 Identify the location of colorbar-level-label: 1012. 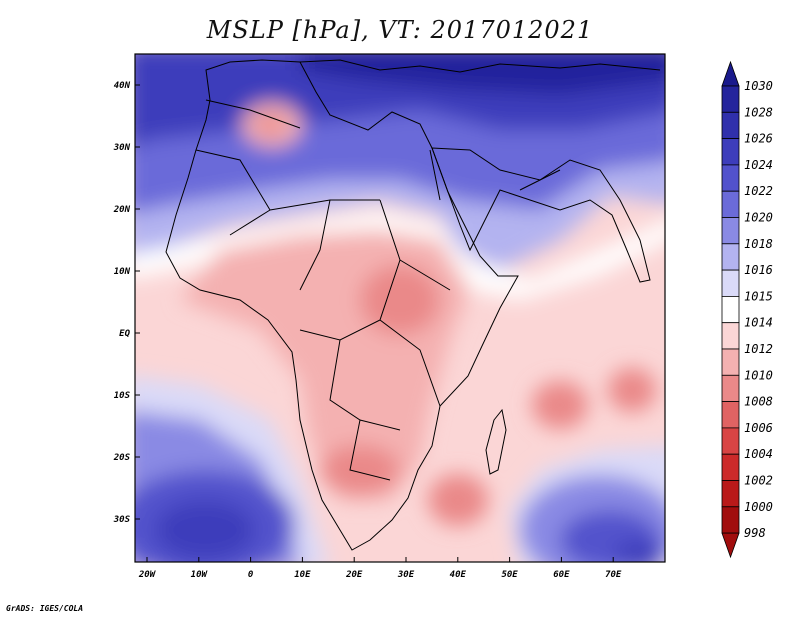
(758, 349).